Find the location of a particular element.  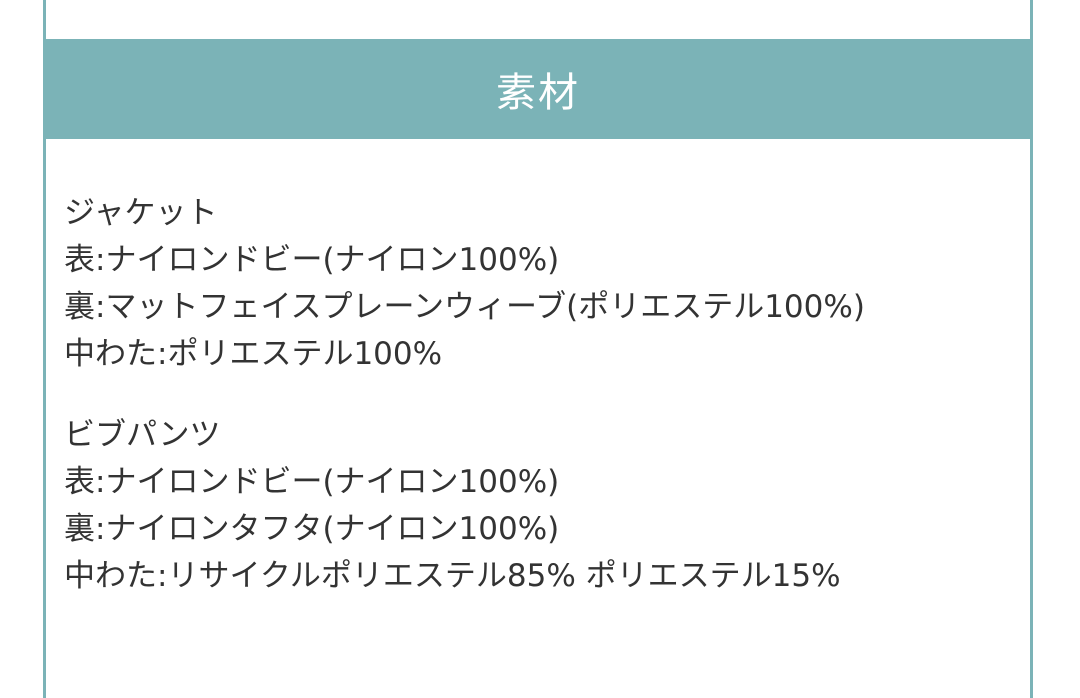

section-header: 素材 is located at coordinates (538, 89).